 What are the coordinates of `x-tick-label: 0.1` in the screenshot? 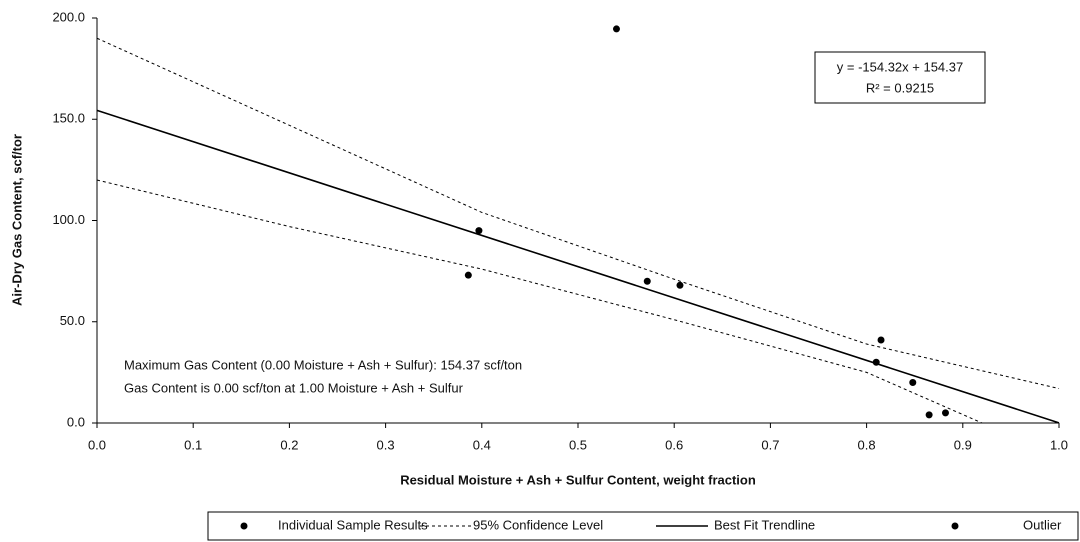 It's located at (193, 444).